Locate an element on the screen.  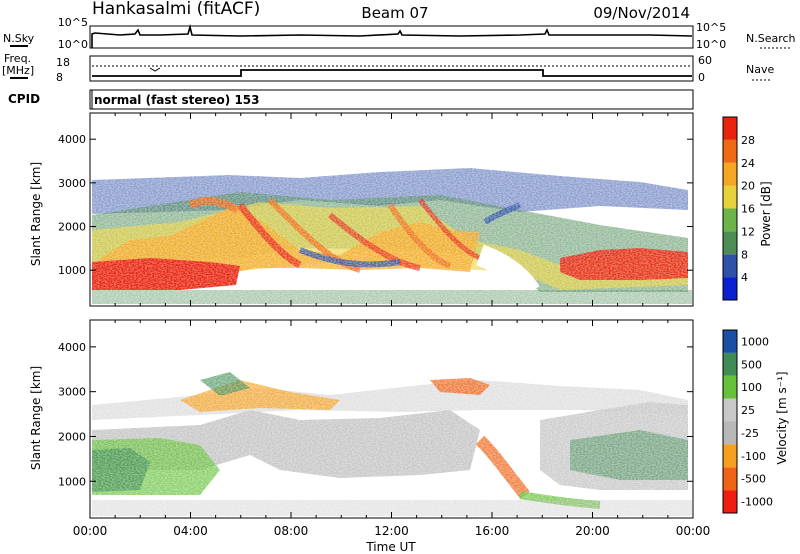
beam-title: Beam 07 is located at coordinates (394, 13).